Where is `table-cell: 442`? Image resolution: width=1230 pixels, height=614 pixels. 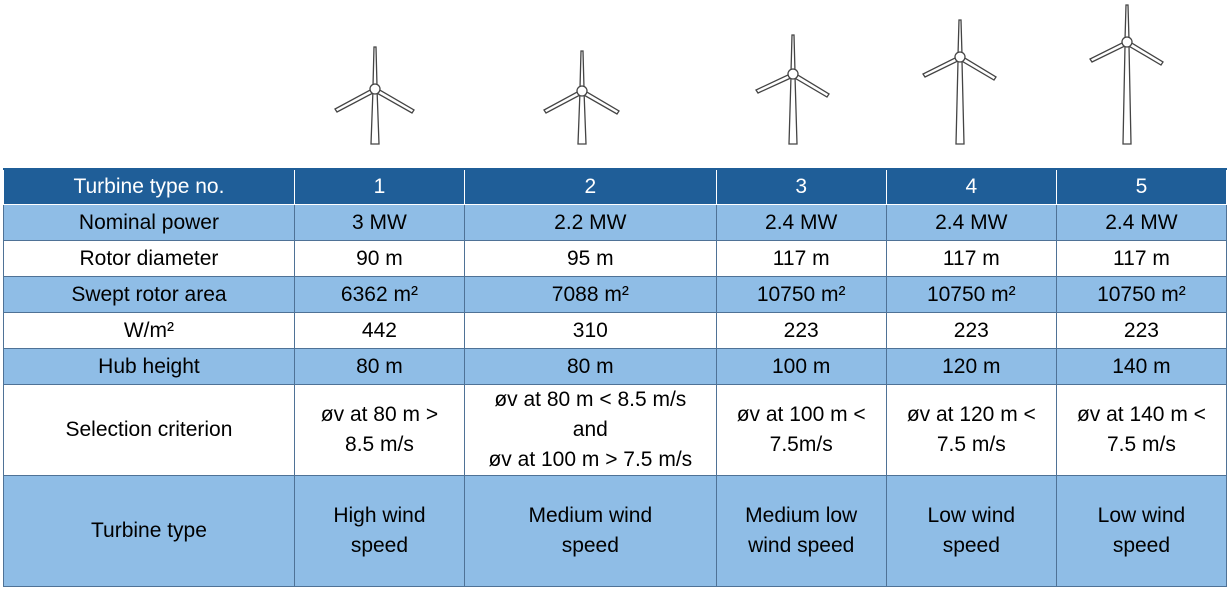
table-cell: 442 is located at coordinates (379, 330).